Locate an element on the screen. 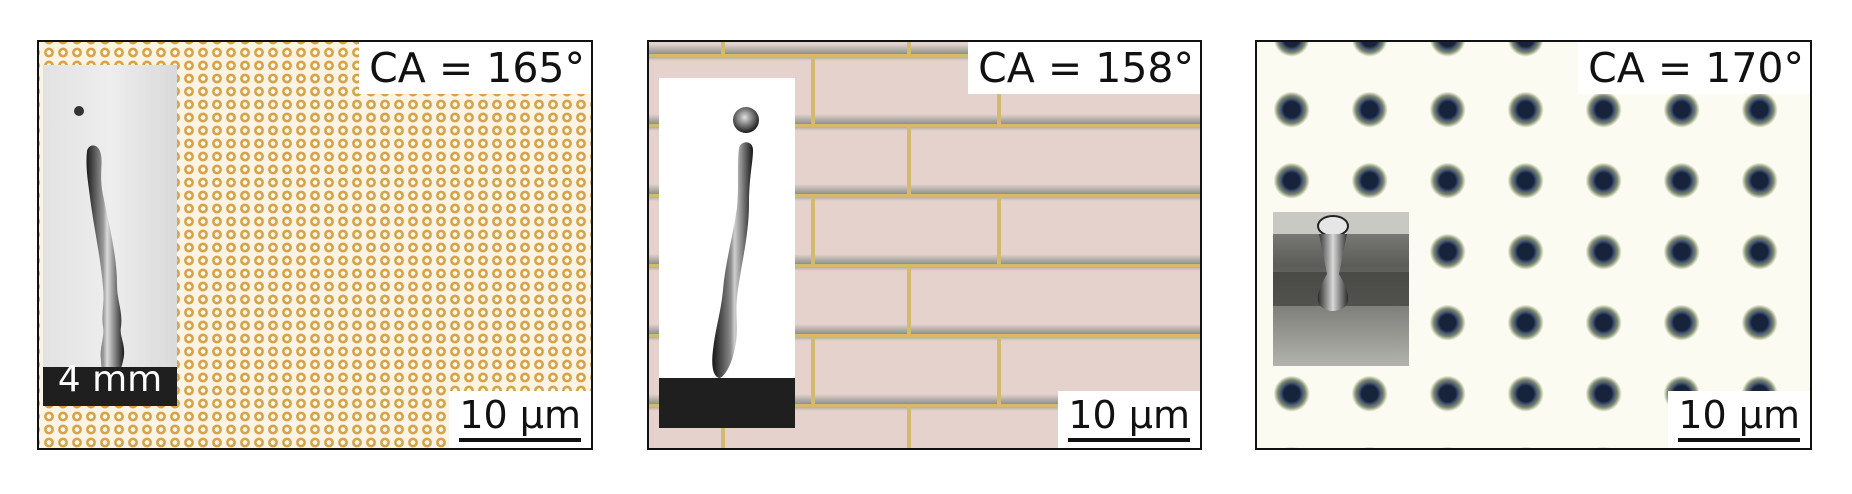 This screenshot has height=494, width=1852. droplet-on-surface-image is located at coordinates (1341, 289).